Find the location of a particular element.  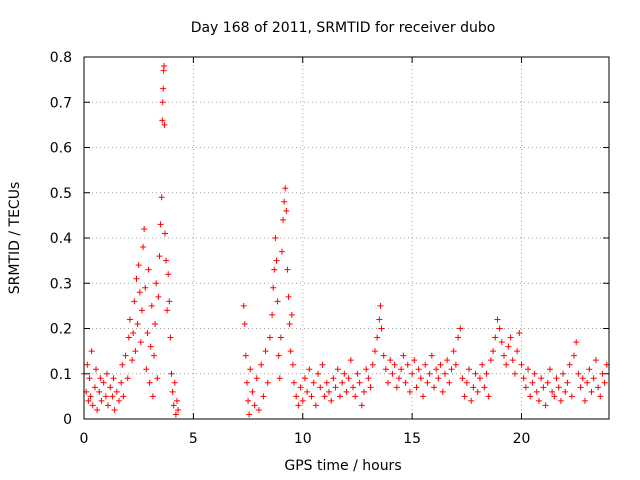

y-tick-label: 0.7 is located at coordinates (61, 103).